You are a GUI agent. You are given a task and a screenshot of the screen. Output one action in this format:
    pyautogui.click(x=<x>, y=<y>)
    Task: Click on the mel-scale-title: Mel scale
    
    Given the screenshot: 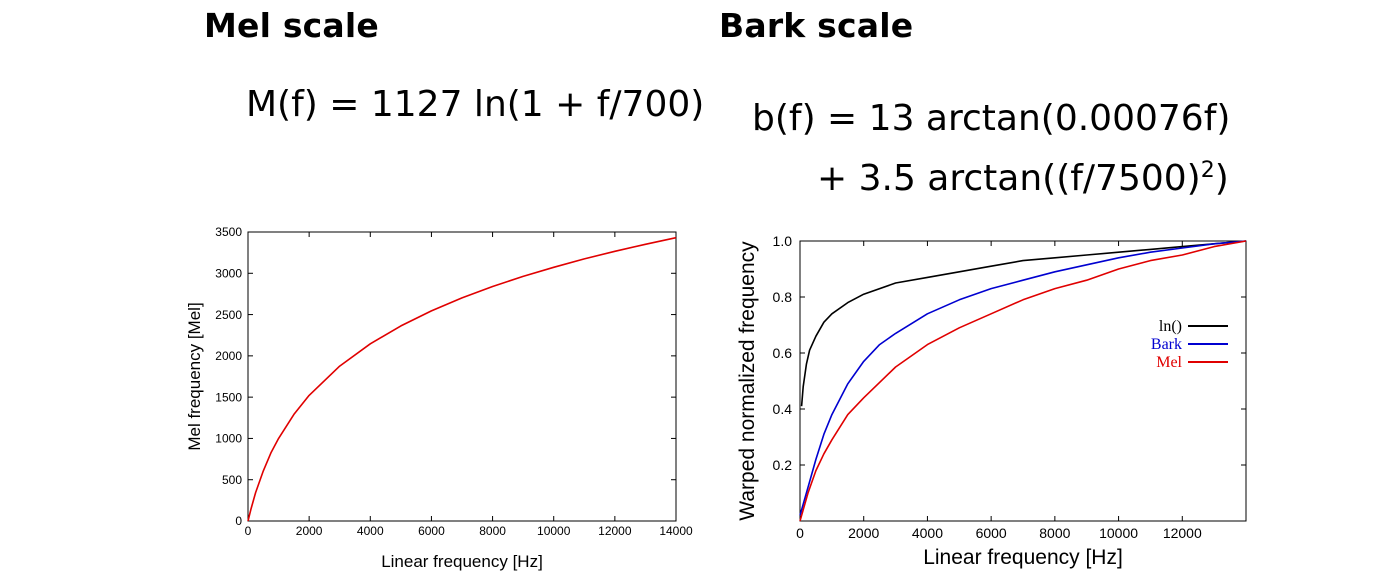 What is the action you would take?
    pyautogui.click(x=291, y=25)
    